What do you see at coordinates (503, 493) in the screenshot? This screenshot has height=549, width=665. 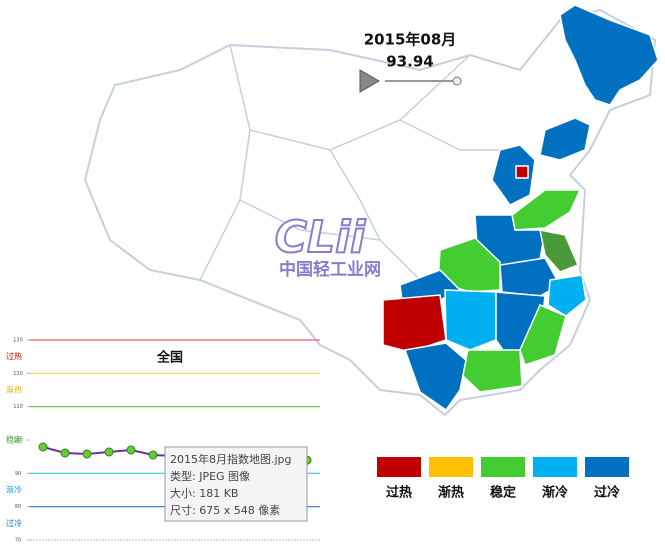 I see `legend-label: 稳定` at bounding box center [503, 493].